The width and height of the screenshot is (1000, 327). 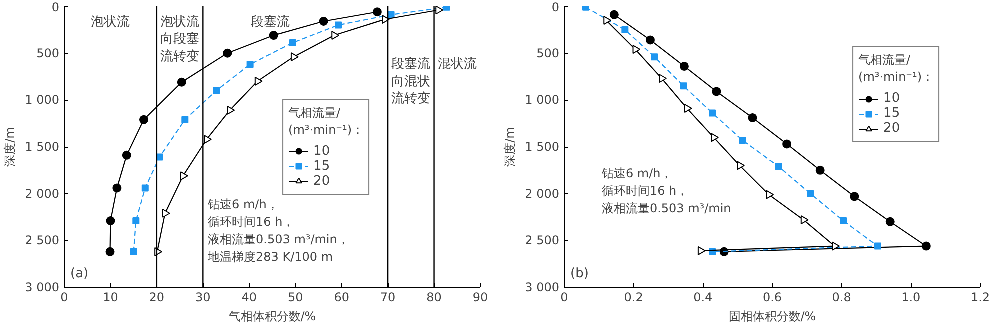 I want to click on annotation: 钻速6 m/h，循环时间16 h，液相流量0.503 m³/min，地温梯度283 K/100 m, so click(x=278, y=231).